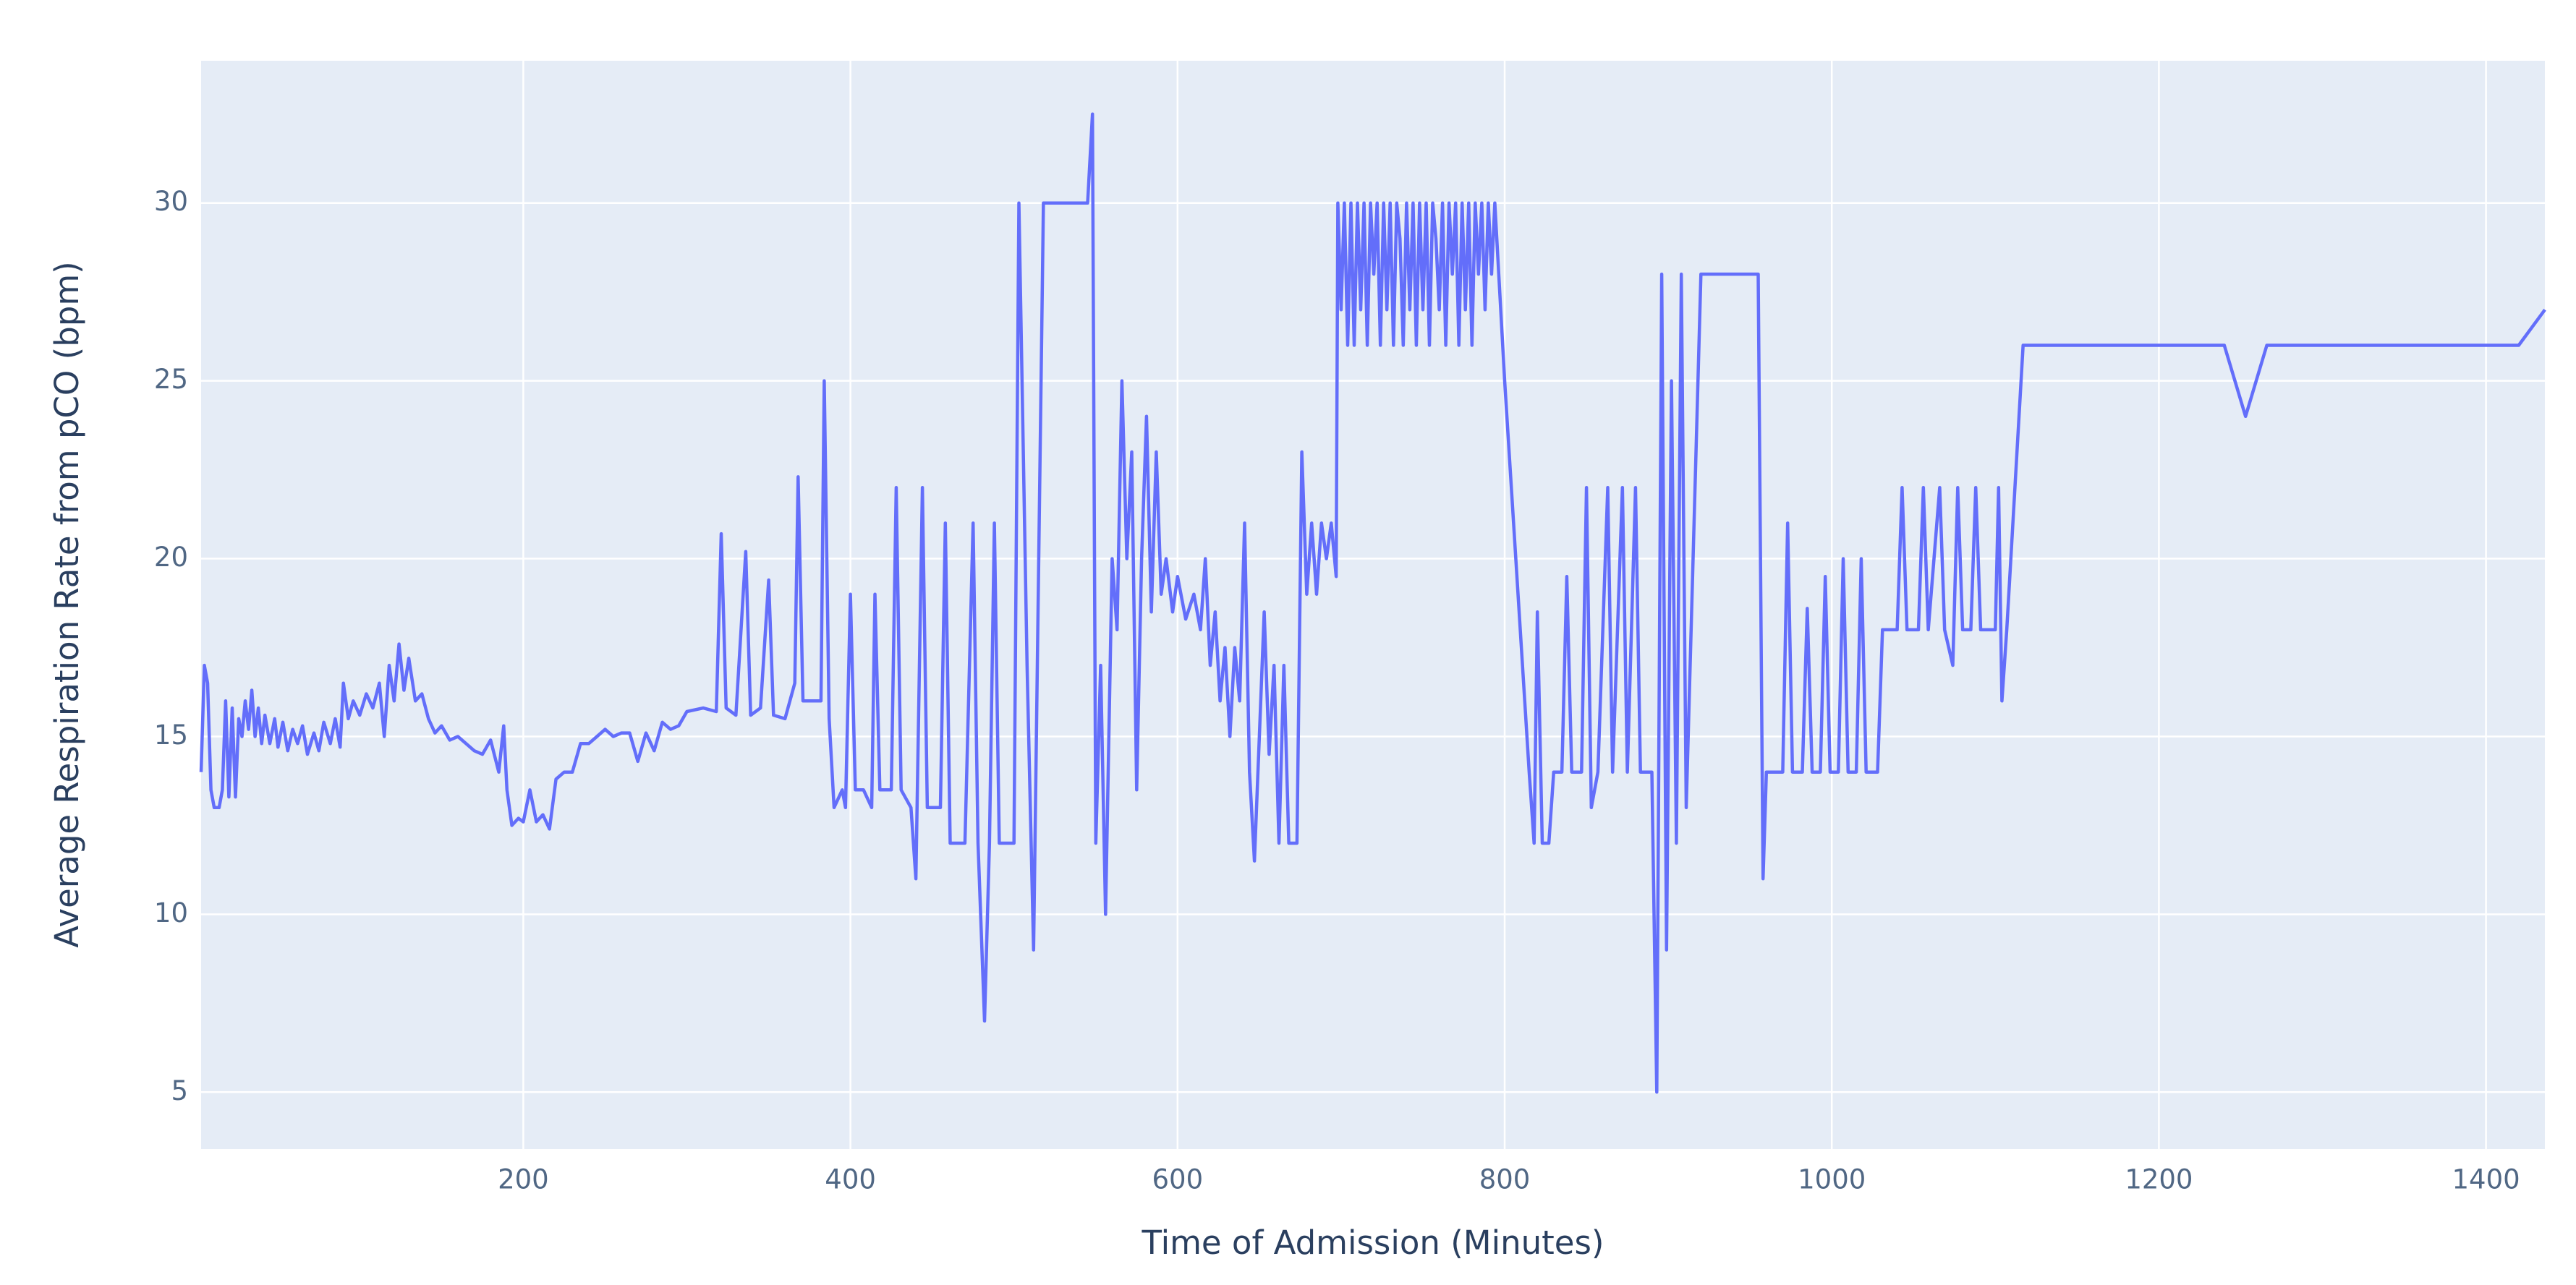  Describe the element at coordinates (1372, 1243) in the screenshot. I see `x-axis-title: Time of Admission (Minutes)` at that location.